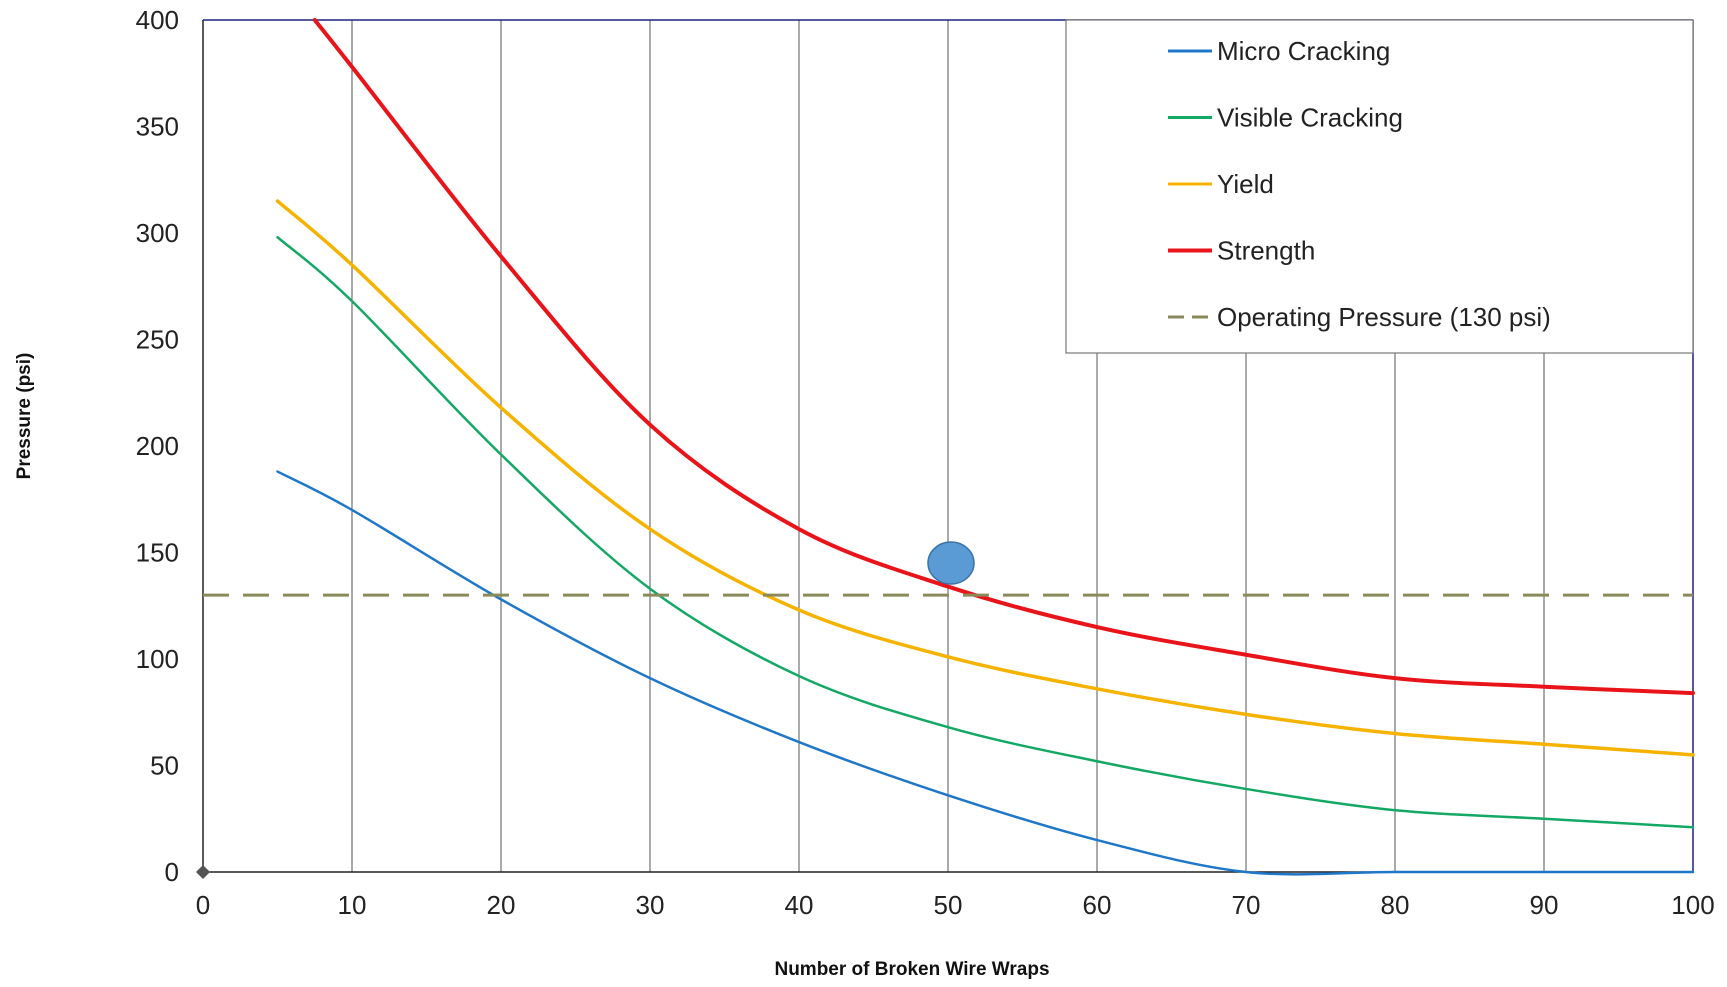 This screenshot has width=1727, height=987. Describe the element at coordinates (1245, 184) in the screenshot. I see `legend-label-2: Yield` at that location.